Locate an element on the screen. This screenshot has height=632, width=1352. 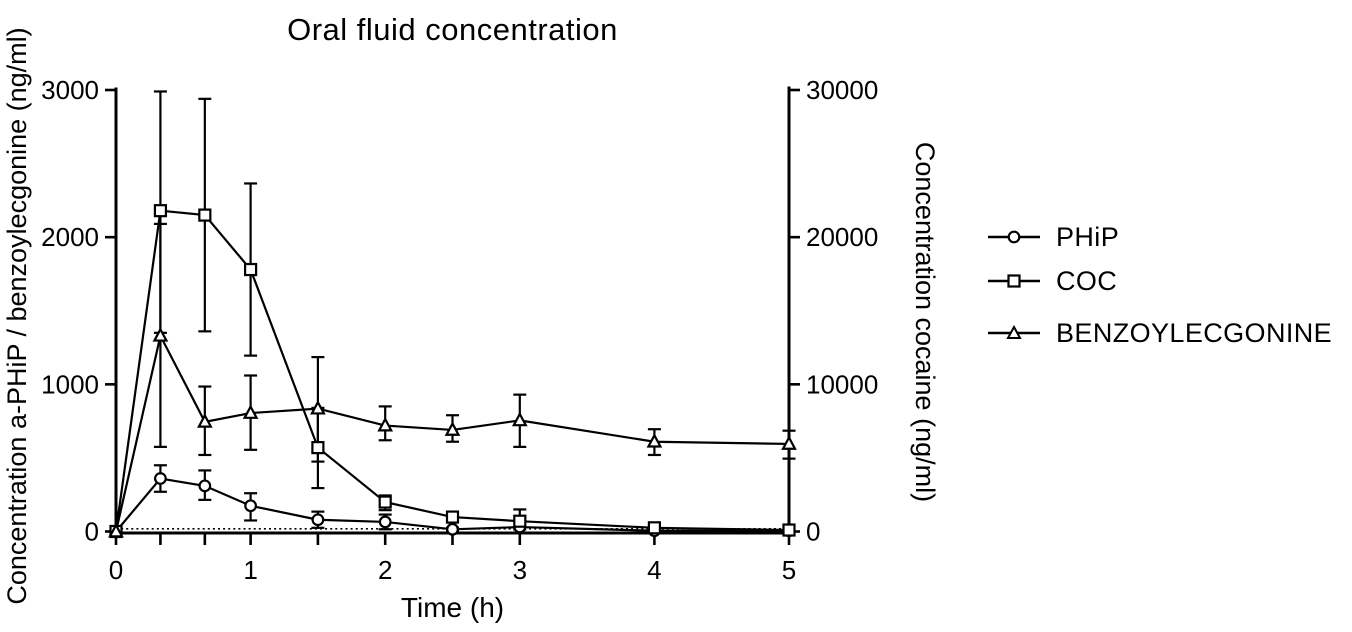
tick-label: 10000 is located at coordinates (842, 384).